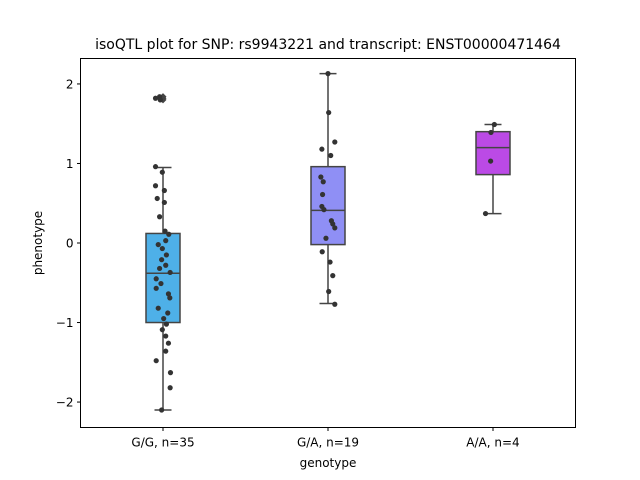 The width and height of the screenshot is (640, 480). I want to click on x-tick-label: G/A, n=19, so click(328, 443).